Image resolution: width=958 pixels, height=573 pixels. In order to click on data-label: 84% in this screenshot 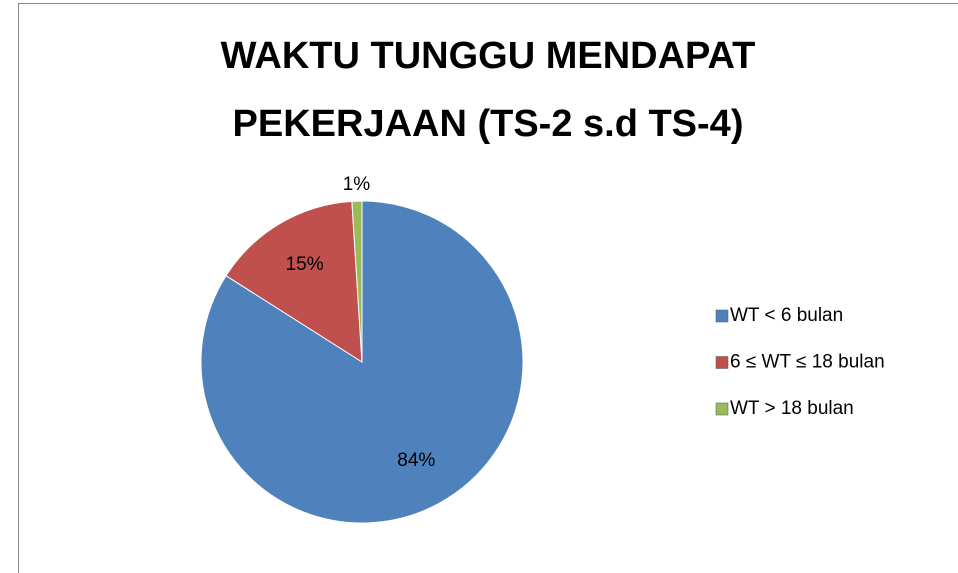, I will do `click(416, 460)`.